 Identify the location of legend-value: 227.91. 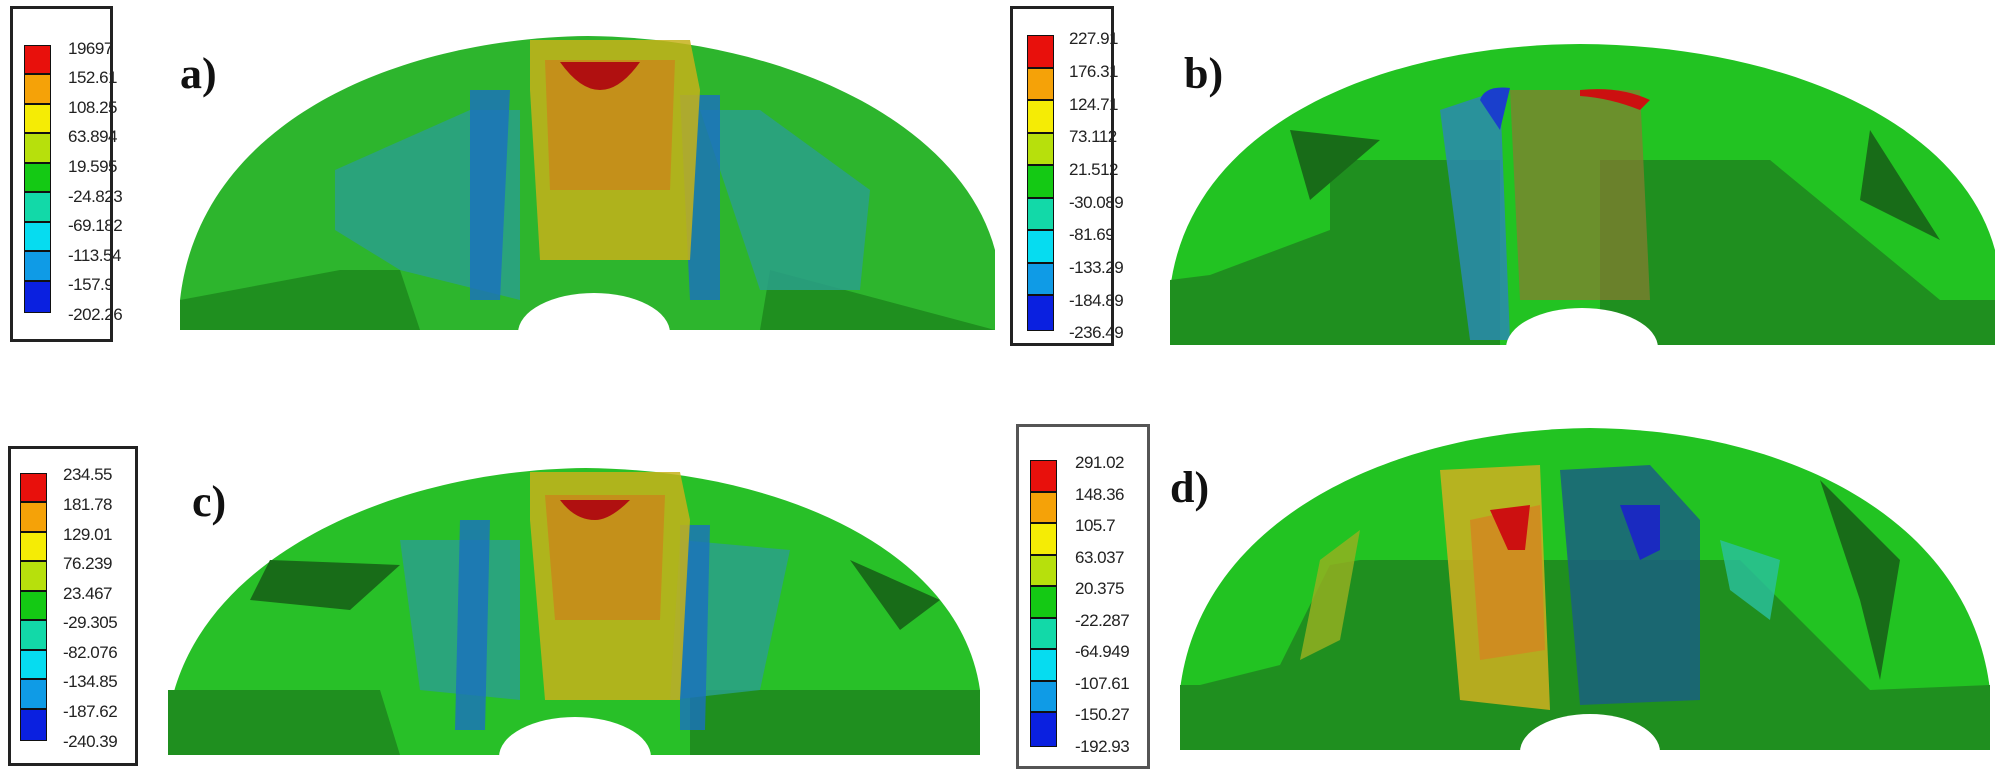
(1094, 38).